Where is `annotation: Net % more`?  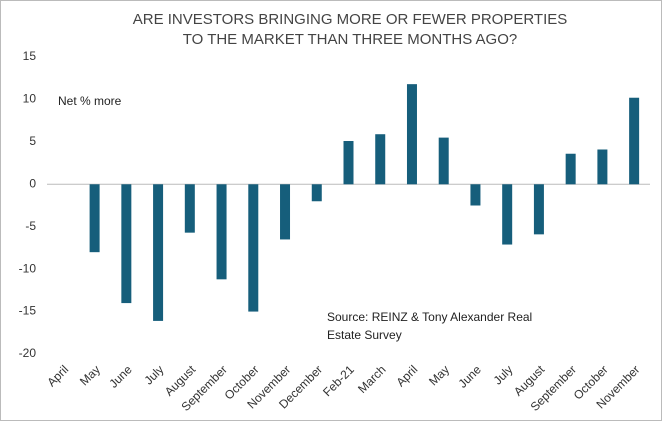 annotation: Net % more is located at coordinates (90, 101).